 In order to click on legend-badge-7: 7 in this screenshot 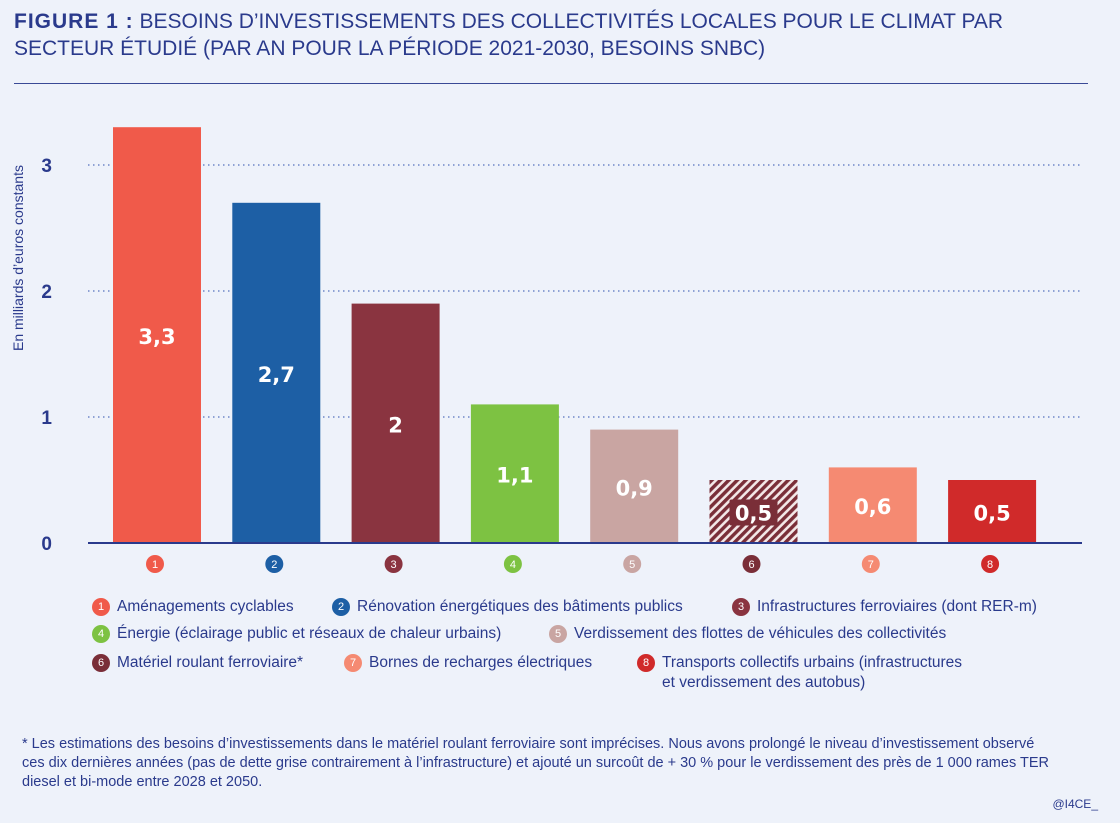, I will do `click(353, 663)`.